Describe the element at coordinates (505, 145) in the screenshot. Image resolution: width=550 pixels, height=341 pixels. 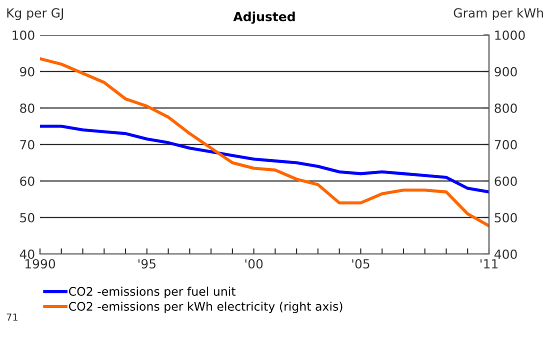
I see `y2-tick-label: 700` at that location.